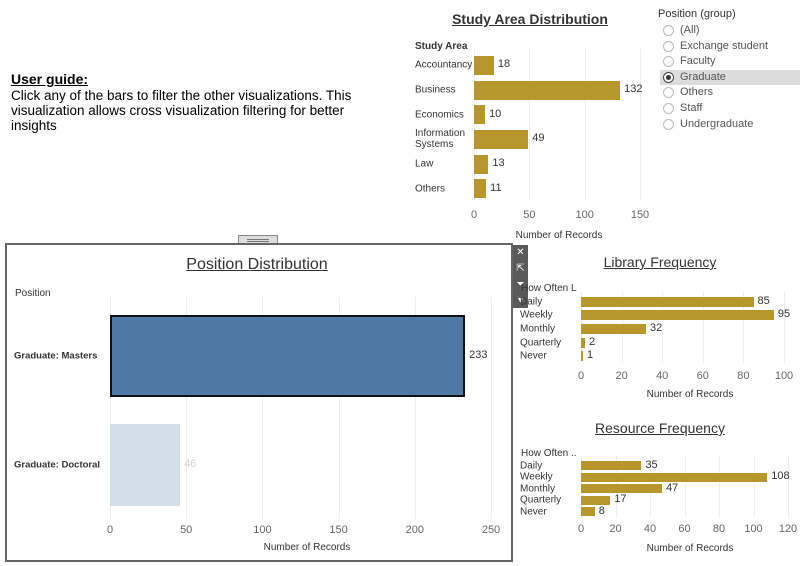  I want to click on legend-option: Graduate, so click(730, 77).